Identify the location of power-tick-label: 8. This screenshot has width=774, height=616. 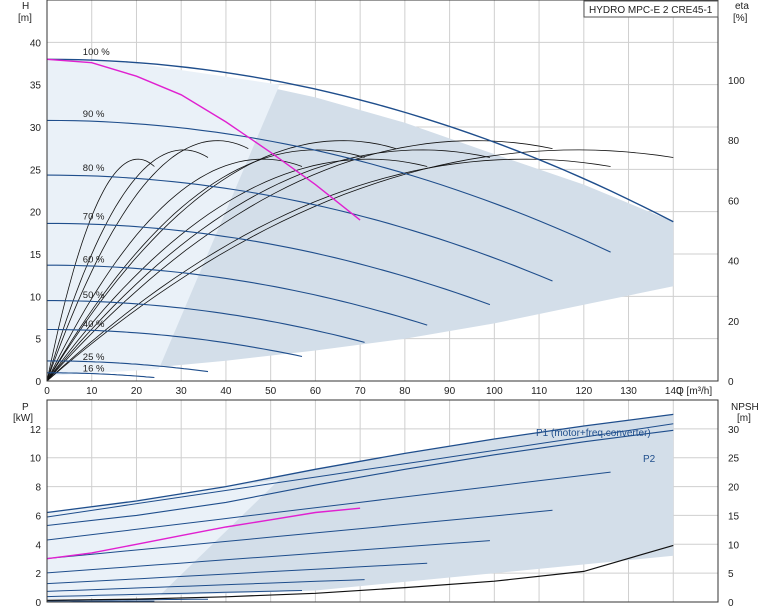
(38, 488).